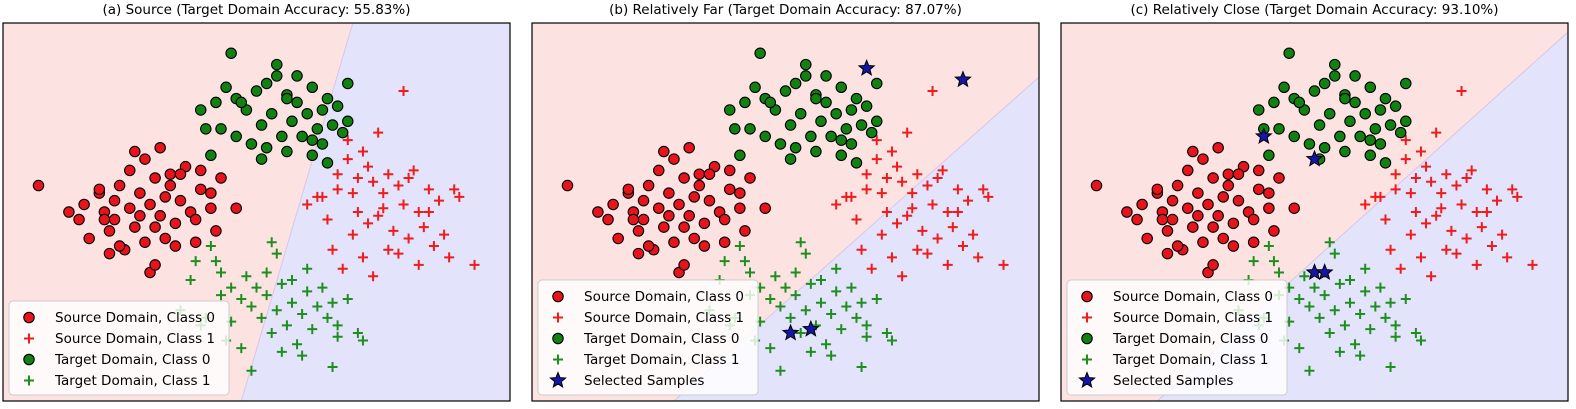  What do you see at coordinates (29, 338) in the screenshot?
I see `legend-marker-source_class1` at bounding box center [29, 338].